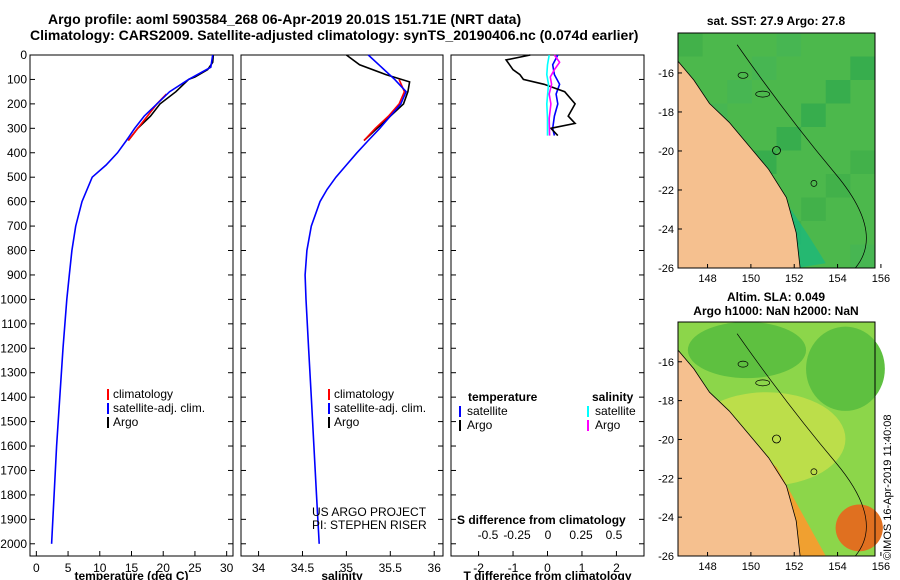 The image size is (900, 580). What do you see at coordinates (540, 95) in the screenshot?
I see `series-line-temperature-argo` at bounding box center [540, 95].